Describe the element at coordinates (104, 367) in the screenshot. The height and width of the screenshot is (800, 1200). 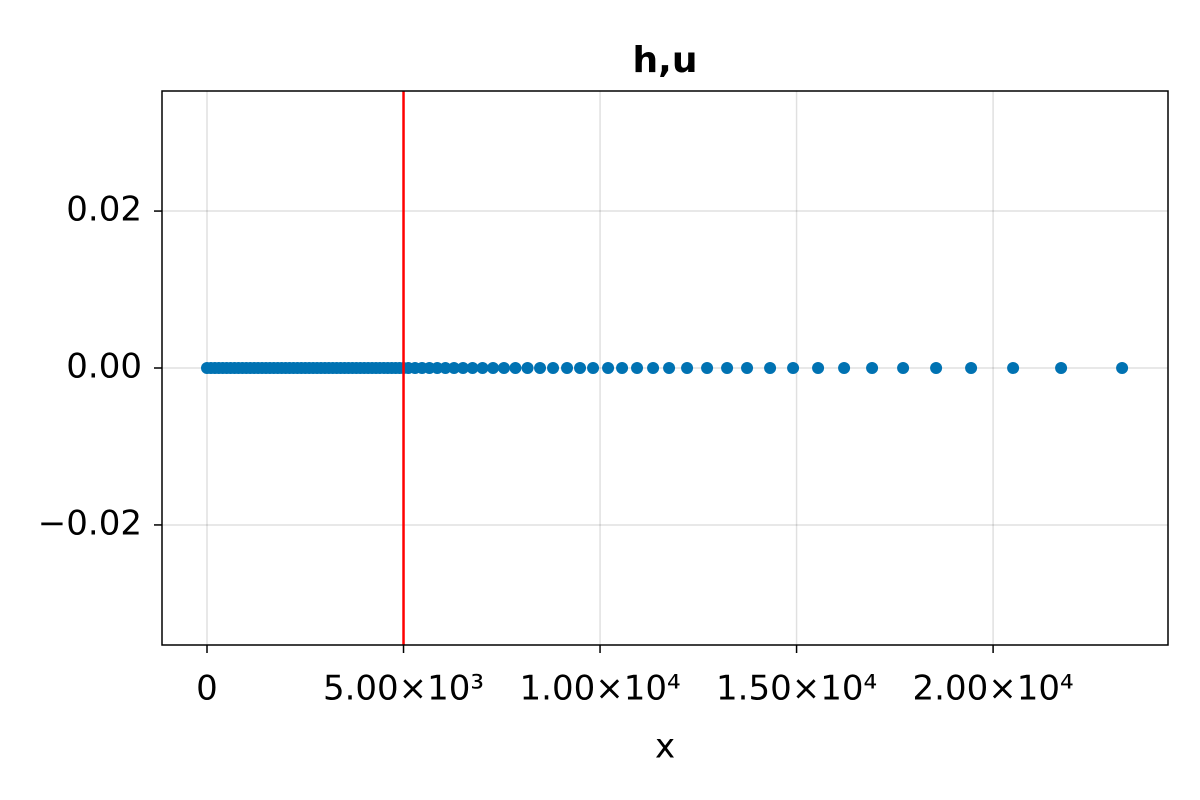
I see `y-tick-label: 0.00` at that location.